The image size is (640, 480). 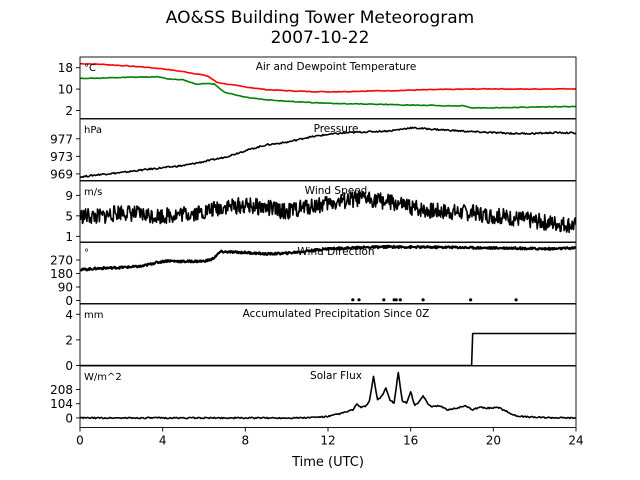 What do you see at coordinates (575, 441) in the screenshot?
I see `x-tick-label: 24` at bounding box center [575, 441].